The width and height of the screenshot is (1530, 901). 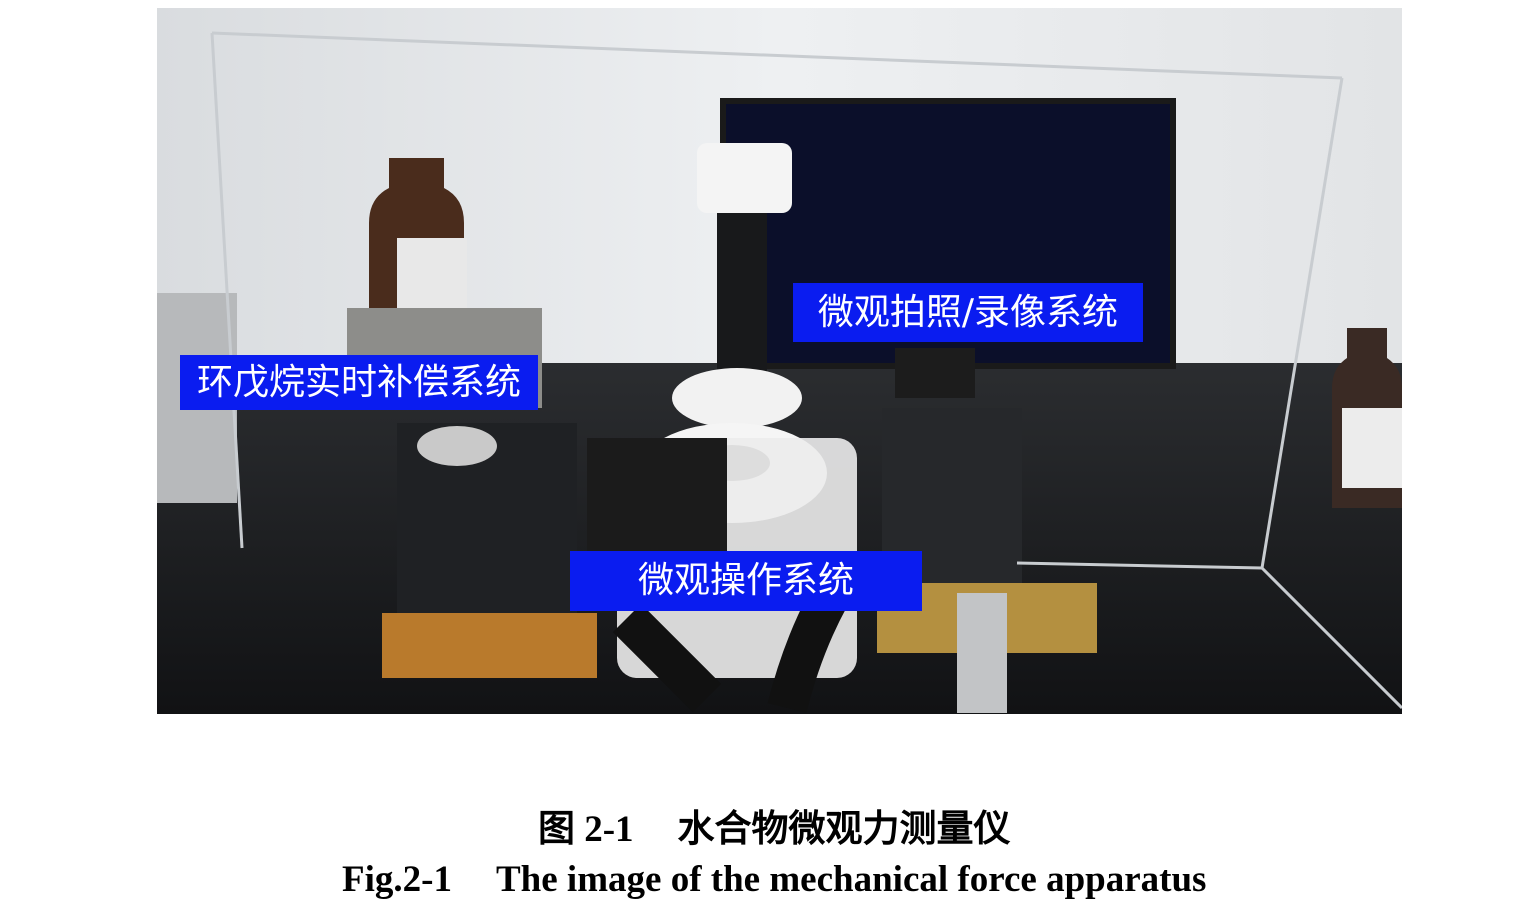 What do you see at coordinates (746, 581) in the screenshot?
I see `annotation-label: 微观操作系统` at bounding box center [746, 581].